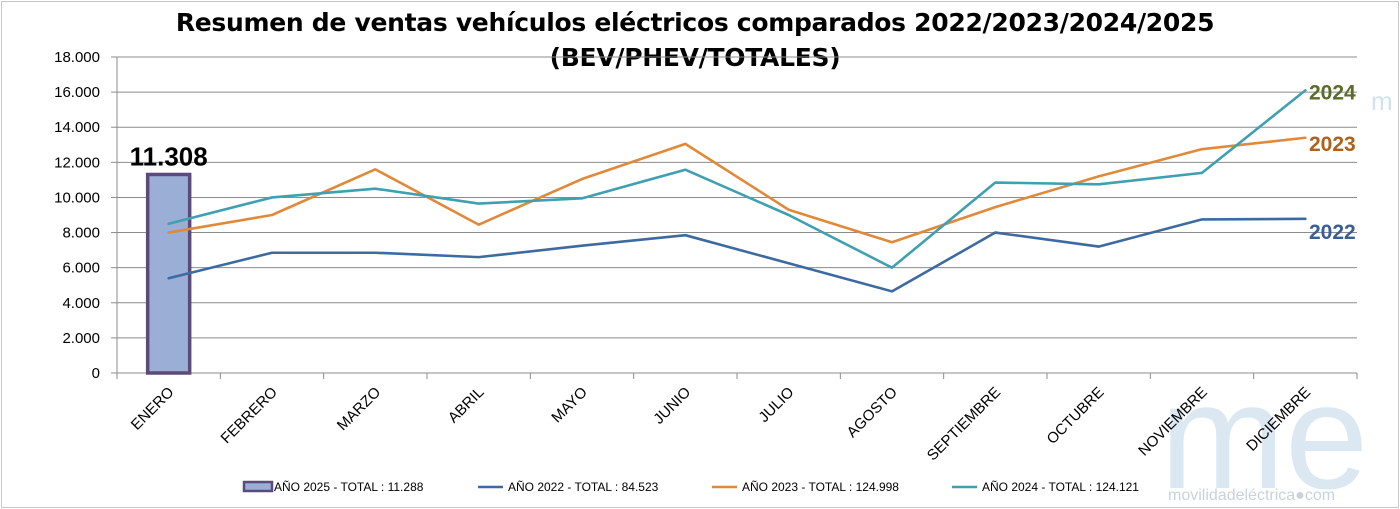  I want to click on legend-label-2025: AÑO 2025 - TOTAL : 11.288, so click(349, 487).